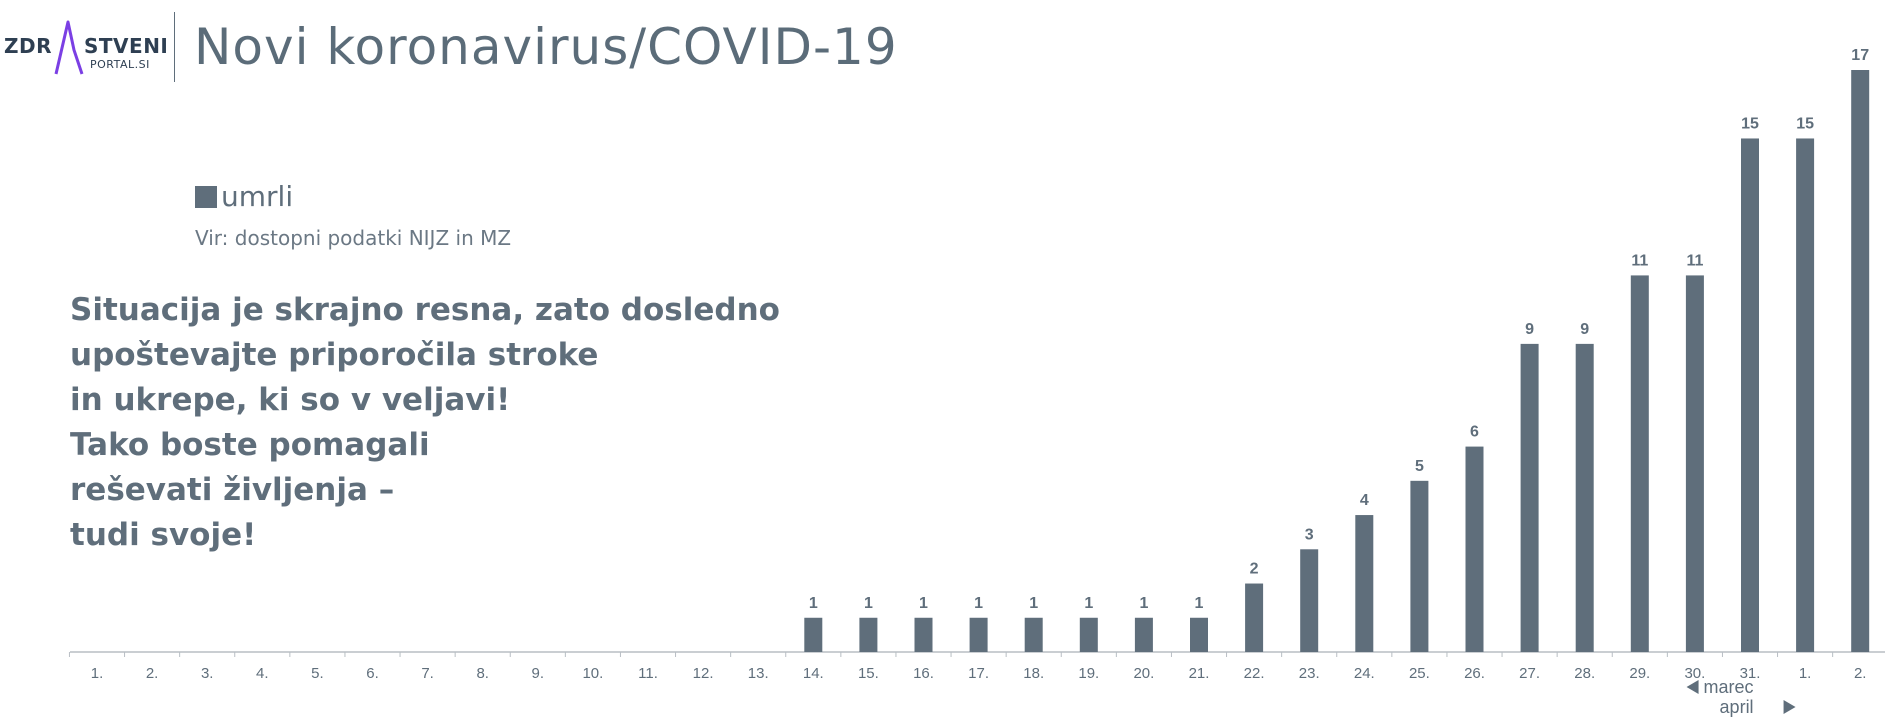 The image size is (1890, 720). I want to click on chart-legend: umrli, so click(244, 196).